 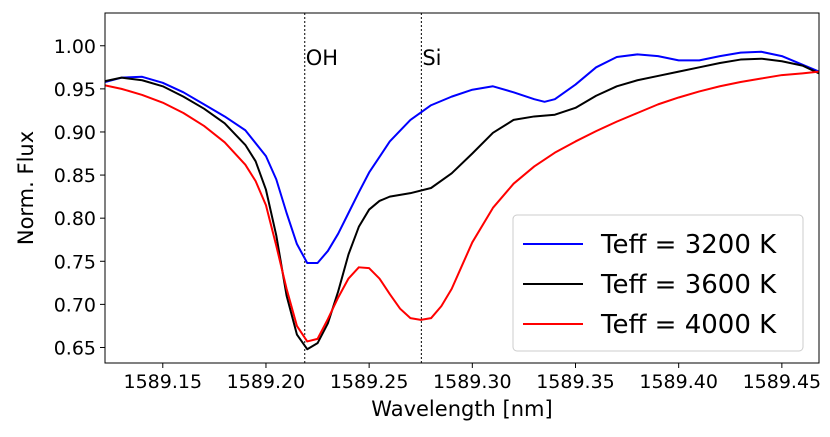 I want to click on x-tick-label: 1589.30, so click(x=472, y=382).